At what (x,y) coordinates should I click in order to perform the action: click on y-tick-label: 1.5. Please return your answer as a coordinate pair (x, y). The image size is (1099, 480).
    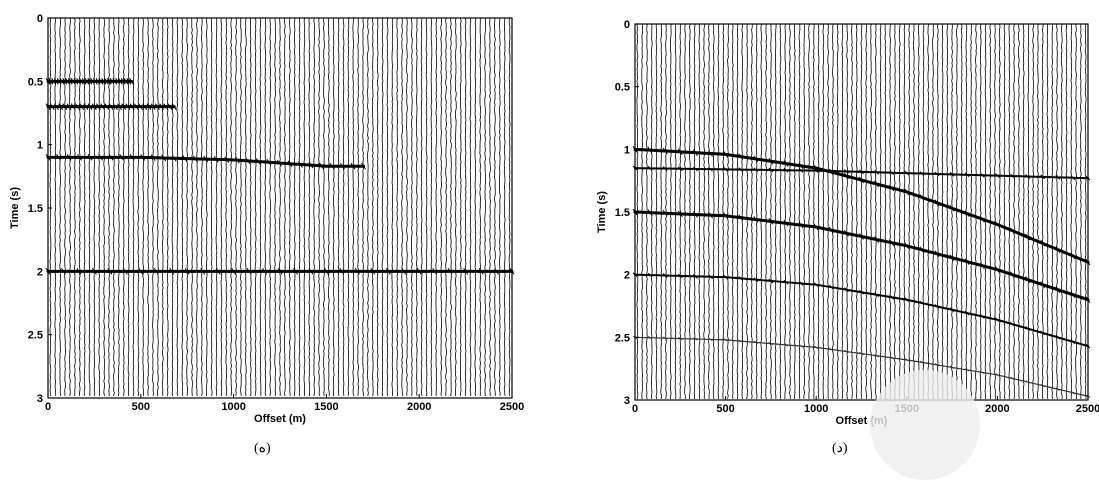
    Looking at the image, I should click on (35, 209).